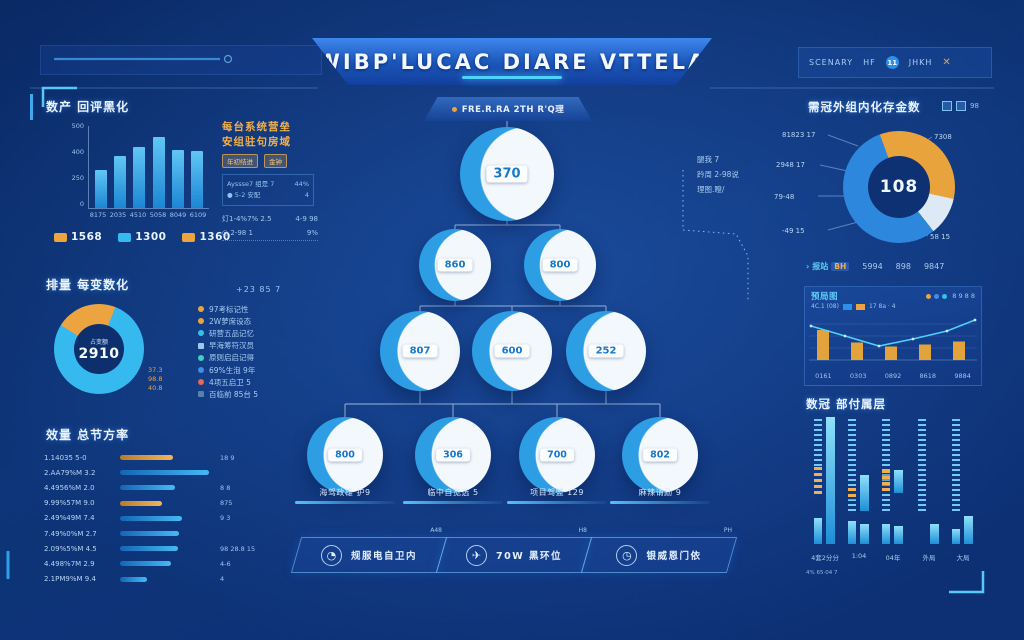 This screenshot has height=640, width=1024. I want to click on legend-item: 69%生泡 9年, so click(228, 370).